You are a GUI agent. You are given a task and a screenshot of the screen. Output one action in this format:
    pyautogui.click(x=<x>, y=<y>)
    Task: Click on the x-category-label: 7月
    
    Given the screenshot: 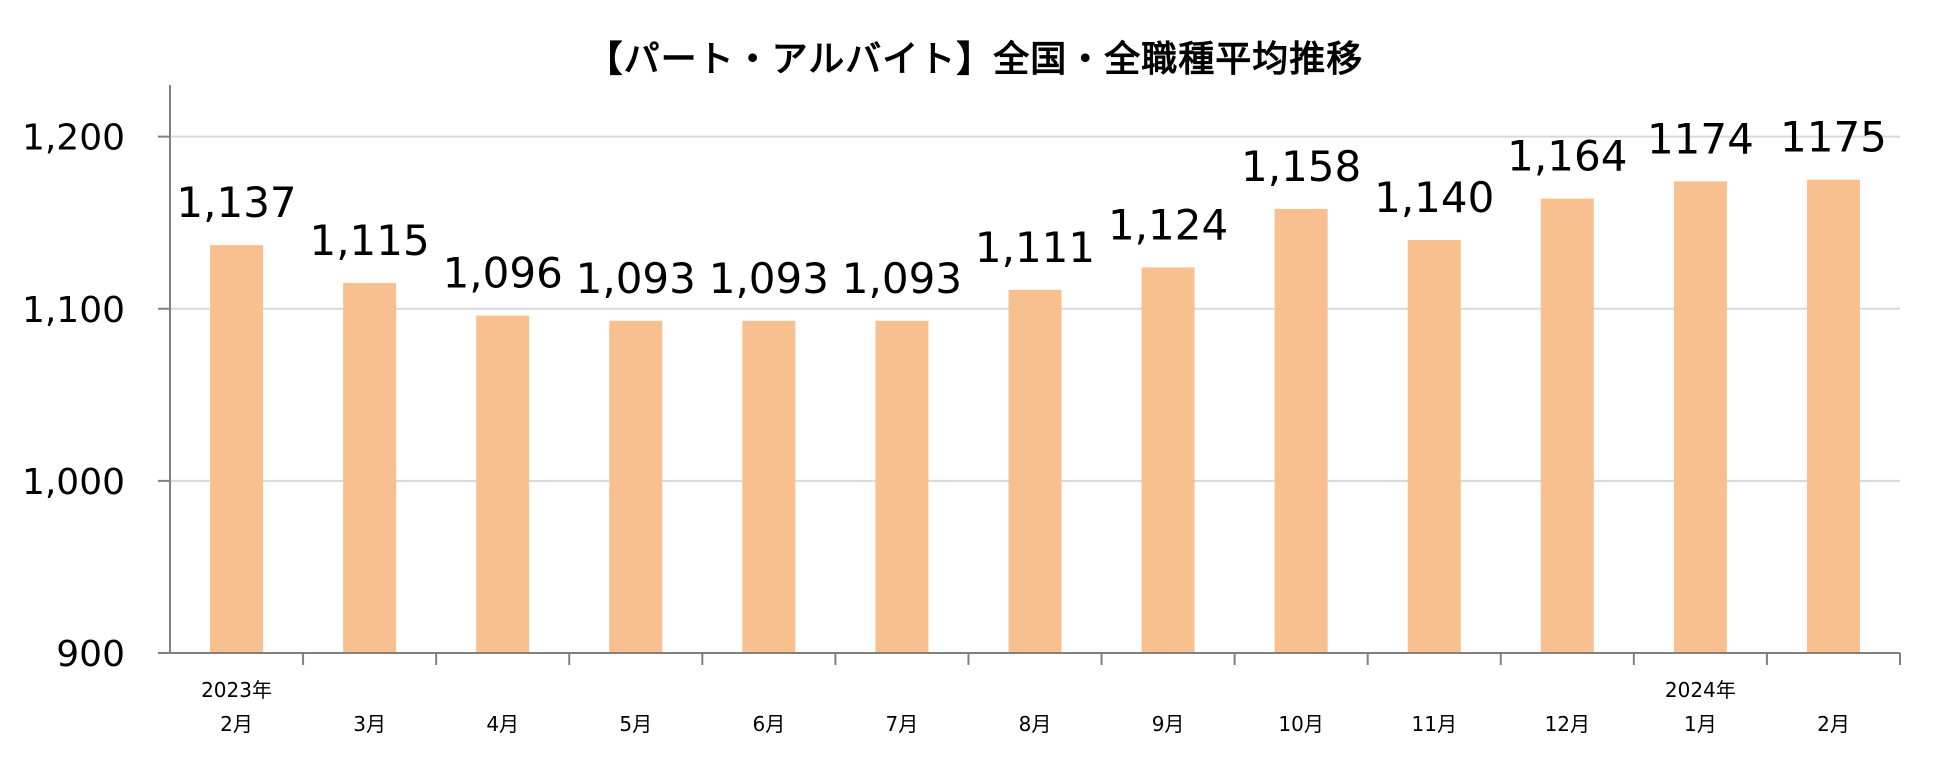 What is the action you would take?
    pyautogui.click(x=902, y=724)
    